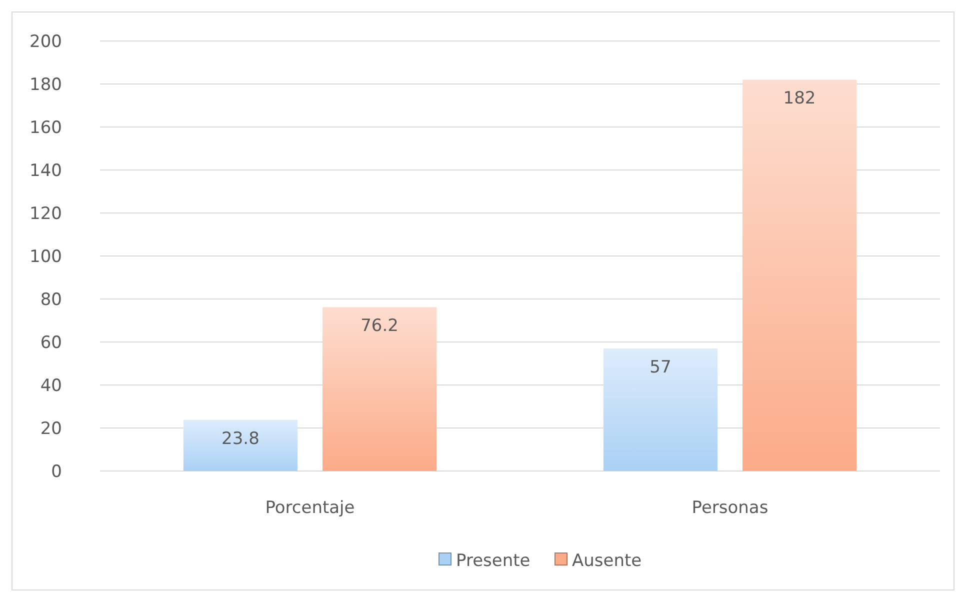  I want to click on y-tick-label: 20, so click(51, 428).